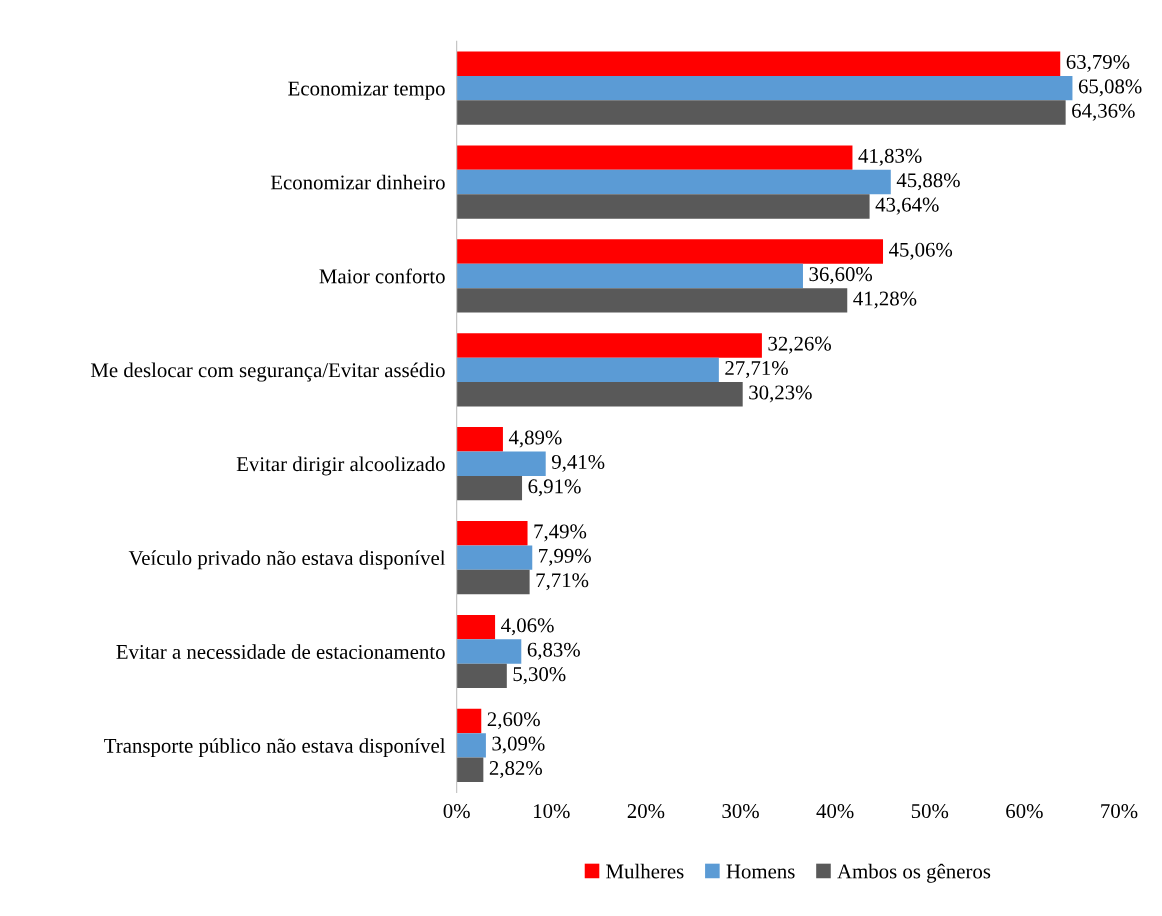 Image resolution: width=1162 pixels, height=916 pixels. What do you see at coordinates (740, 811) in the screenshot?
I see `x-tick-label: 30%` at bounding box center [740, 811].